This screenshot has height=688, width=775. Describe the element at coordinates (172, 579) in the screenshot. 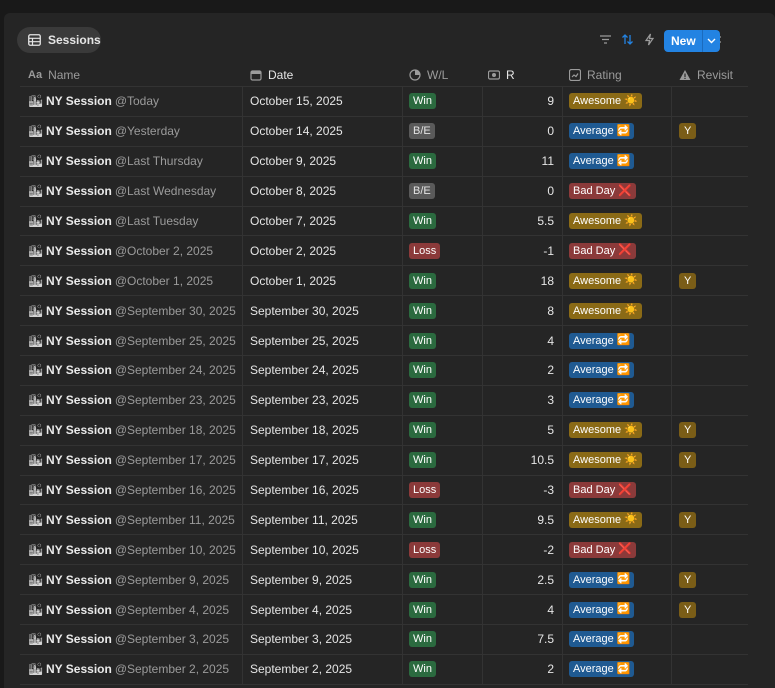

I see `date-mention: @September 9, 2025` at that location.